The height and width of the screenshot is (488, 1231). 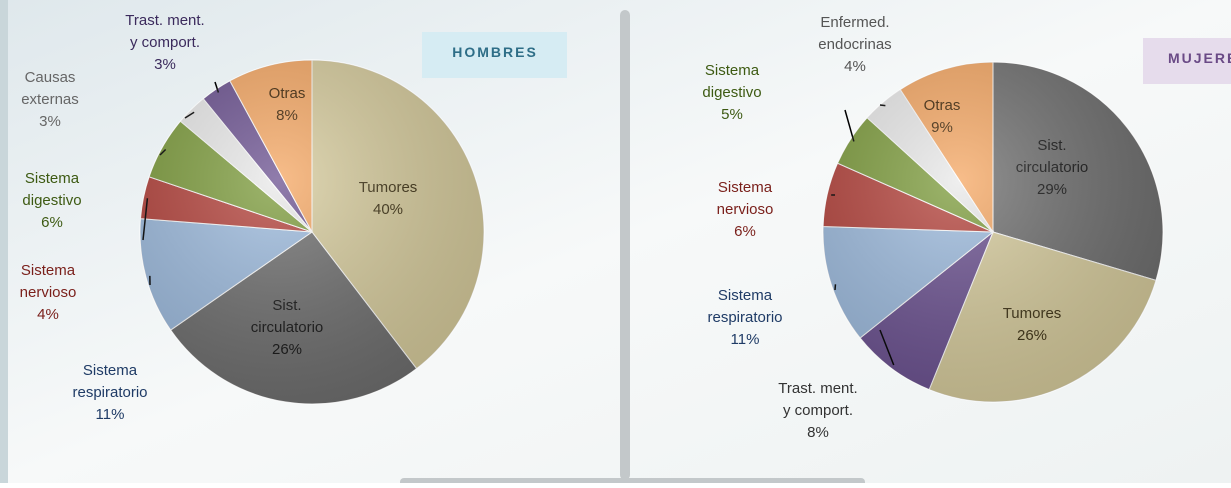 I want to click on slice-value-label: 29%, so click(x=1052, y=189).